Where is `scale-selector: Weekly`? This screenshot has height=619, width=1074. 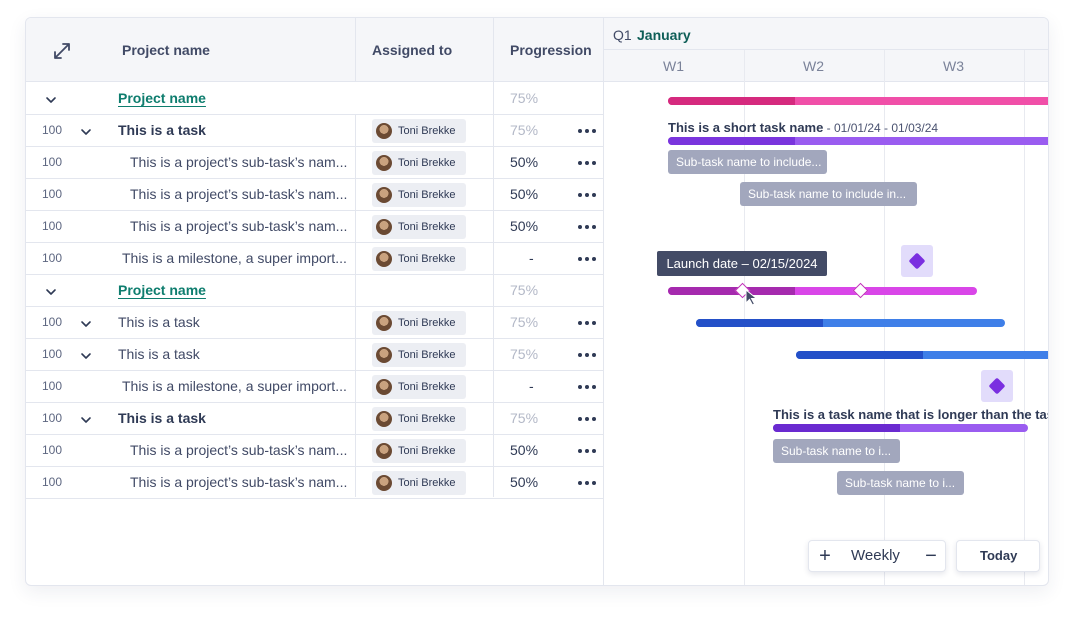
scale-selector: Weekly is located at coordinates (875, 555).